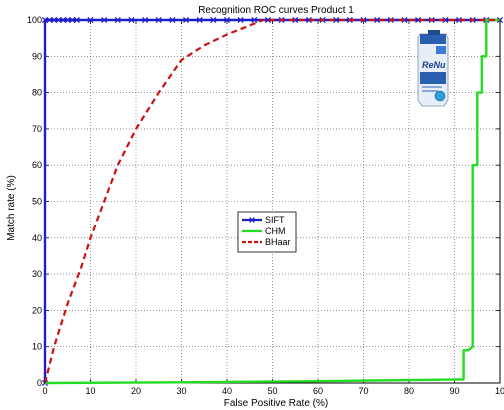 The image size is (504, 410). What do you see at coordinates (44, 391) in the screenshot?
I see `x-tick-label: 0` at bounding box center [44, 391].